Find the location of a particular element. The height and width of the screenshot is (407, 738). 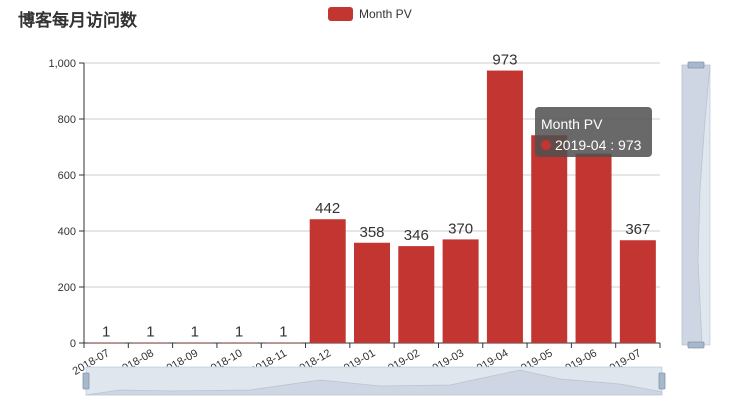

data-label: 367 is located at coordinates (637, 229).